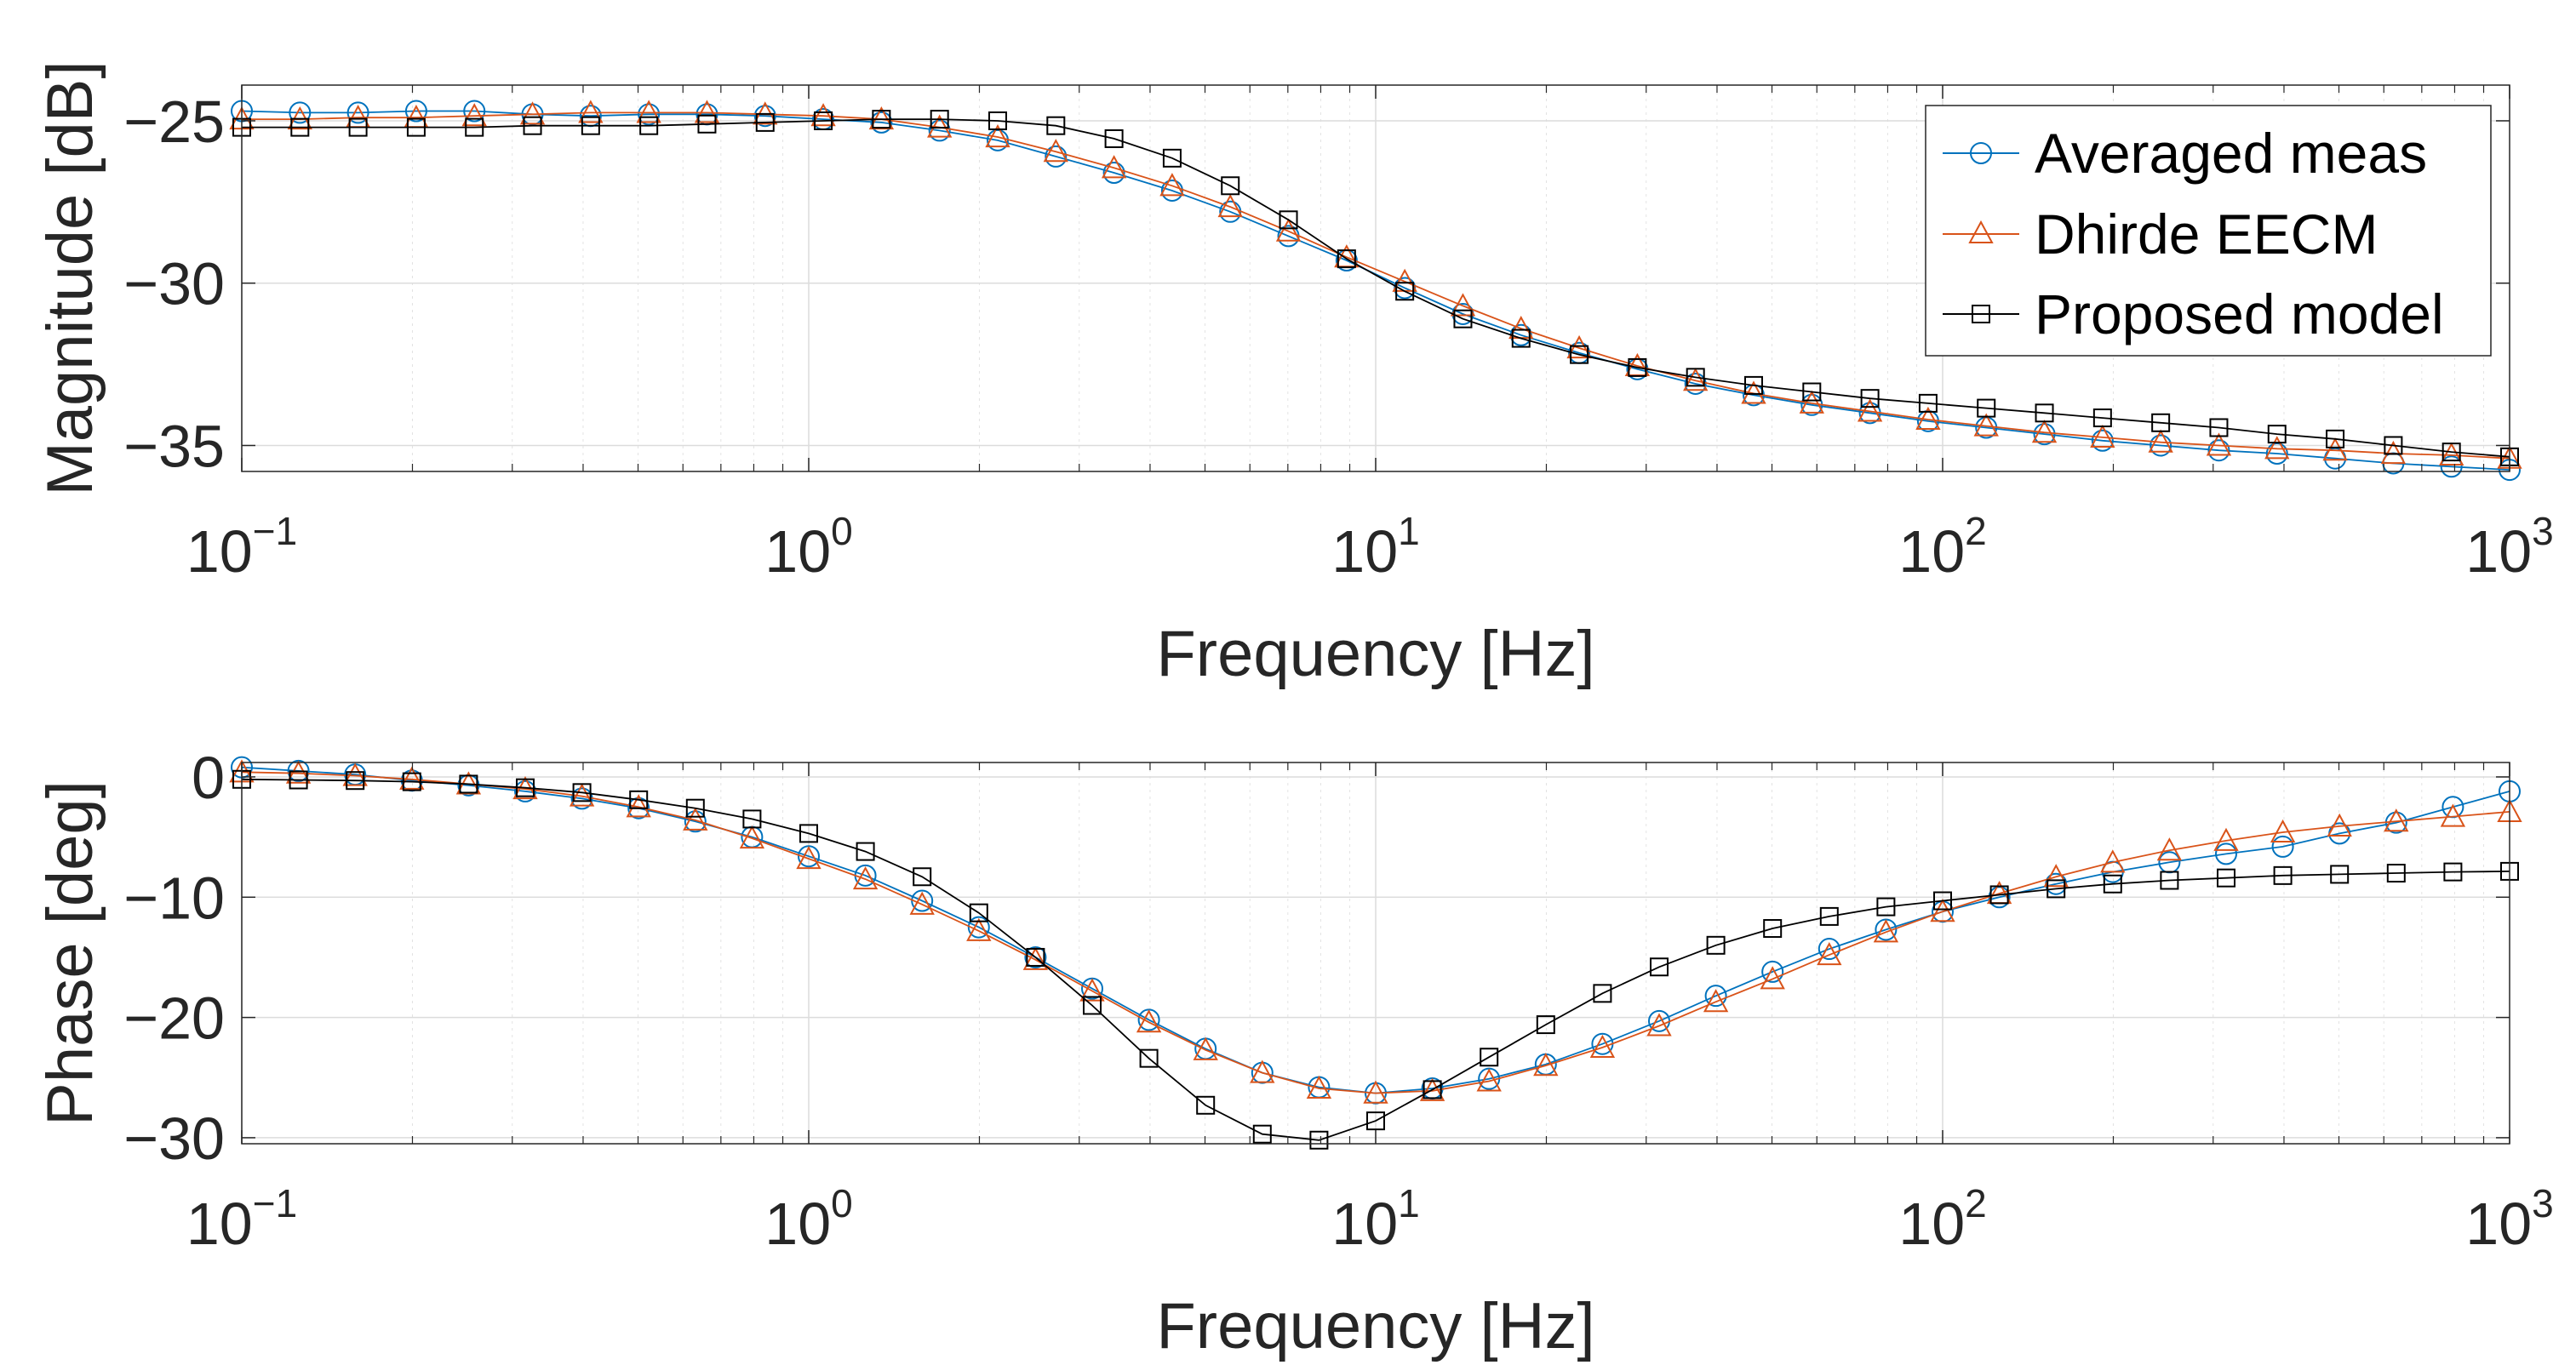 The image size is (2576, 1365). Describe the element at coordinates (1942, 1219) in the screenshot. I see `phase-x-tick-label: 10²` at that location.